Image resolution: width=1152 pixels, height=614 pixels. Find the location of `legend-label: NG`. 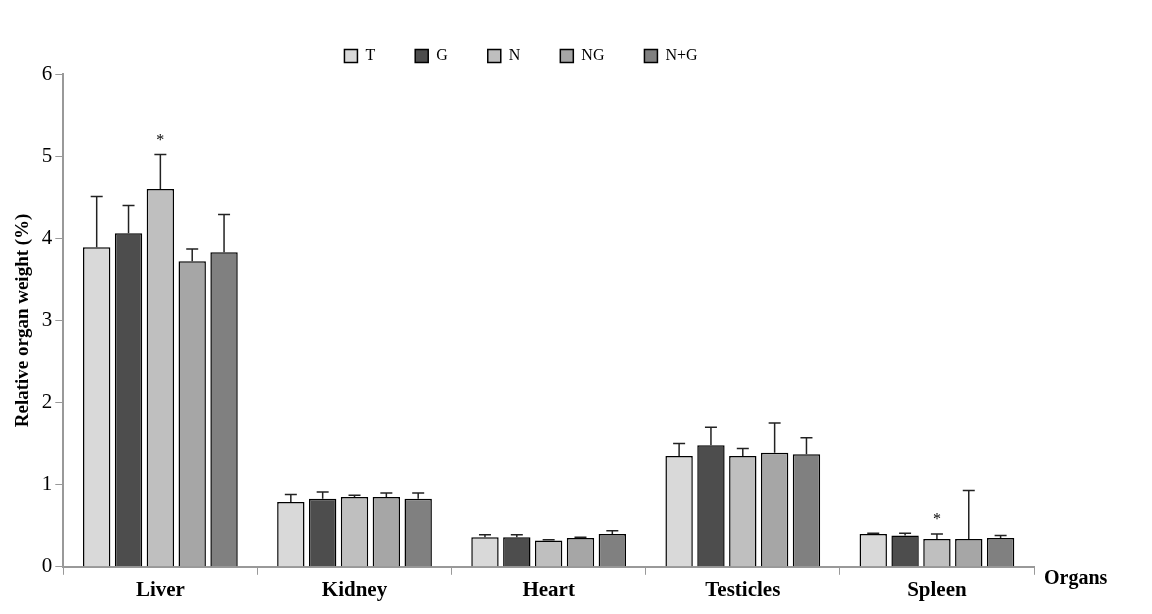

legend-label: NG is located at coordinates (593, 55).